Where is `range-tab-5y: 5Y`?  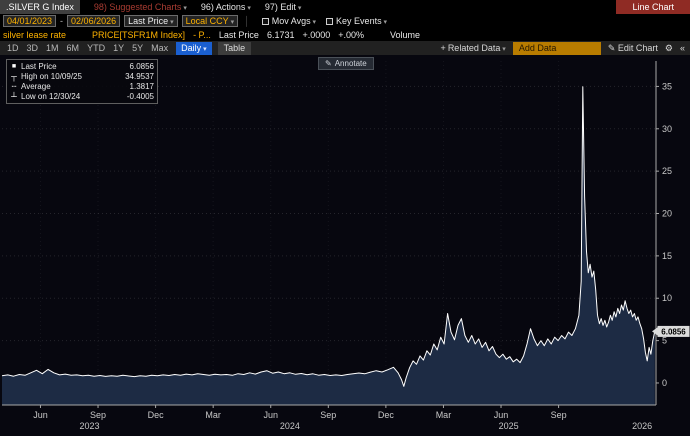 range-tab-5y: 5Y is located at coordinates (138, 48).